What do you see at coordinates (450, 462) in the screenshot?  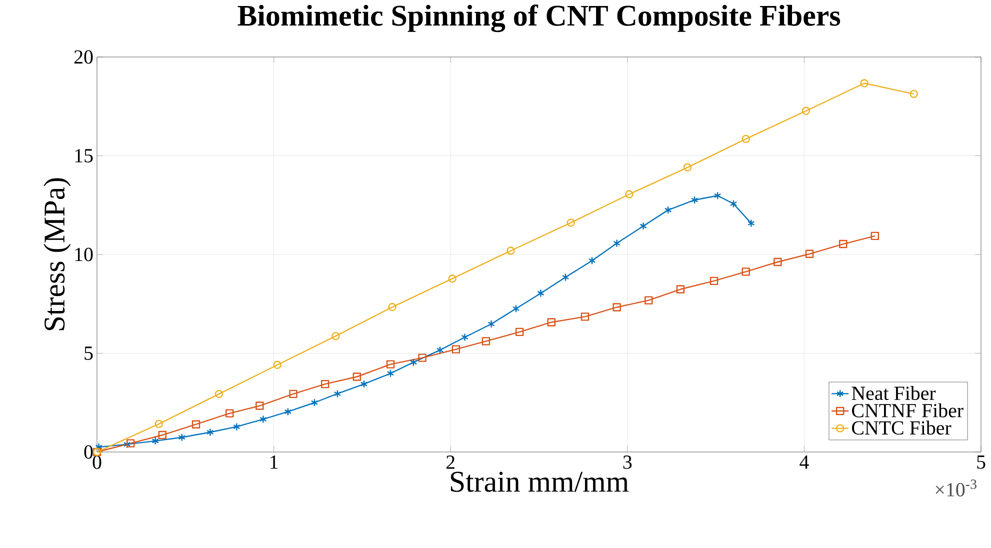 I see `x-tick-label: 2` at bounding box center [450, 462].